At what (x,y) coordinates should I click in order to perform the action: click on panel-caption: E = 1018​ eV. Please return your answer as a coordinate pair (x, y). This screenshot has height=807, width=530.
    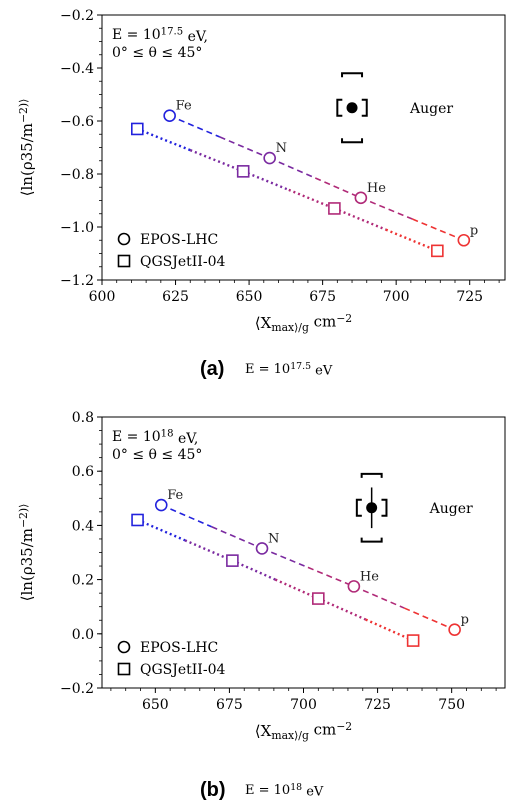
    Looking at the image, I should click on (284, 791).